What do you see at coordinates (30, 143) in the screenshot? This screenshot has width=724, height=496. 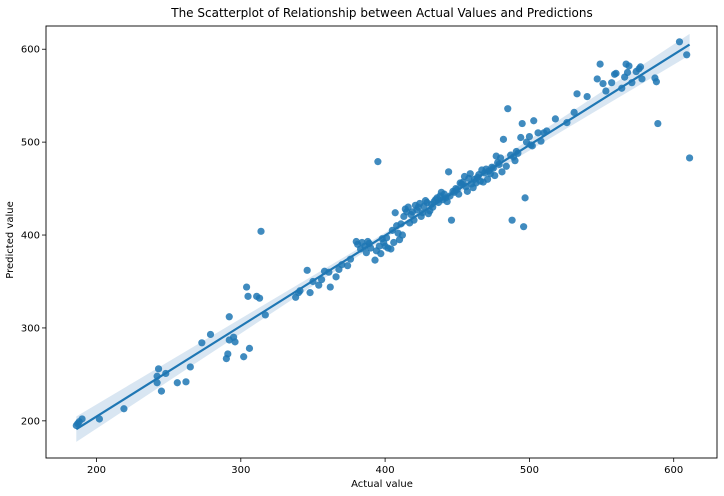 I see `y-tick-label: 500` at bounding box center [30, 143].